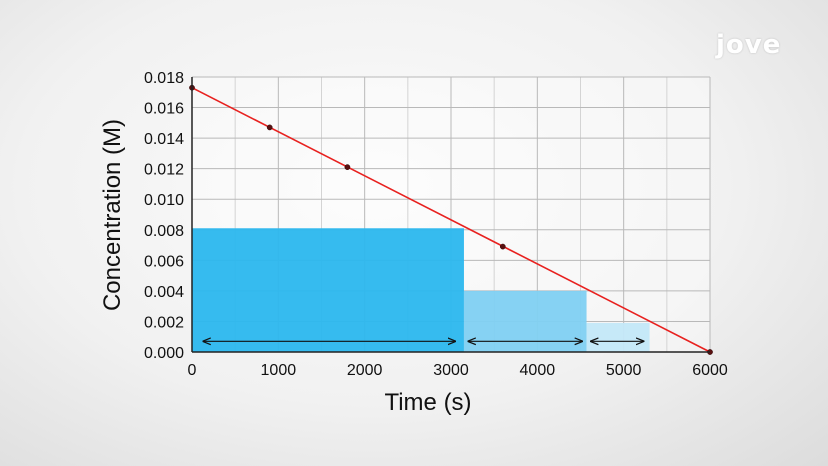 Image resolution: width=828 pixels, height=466 pixels. I want to click on y-tick-label: 0.002, so click(164, 322).